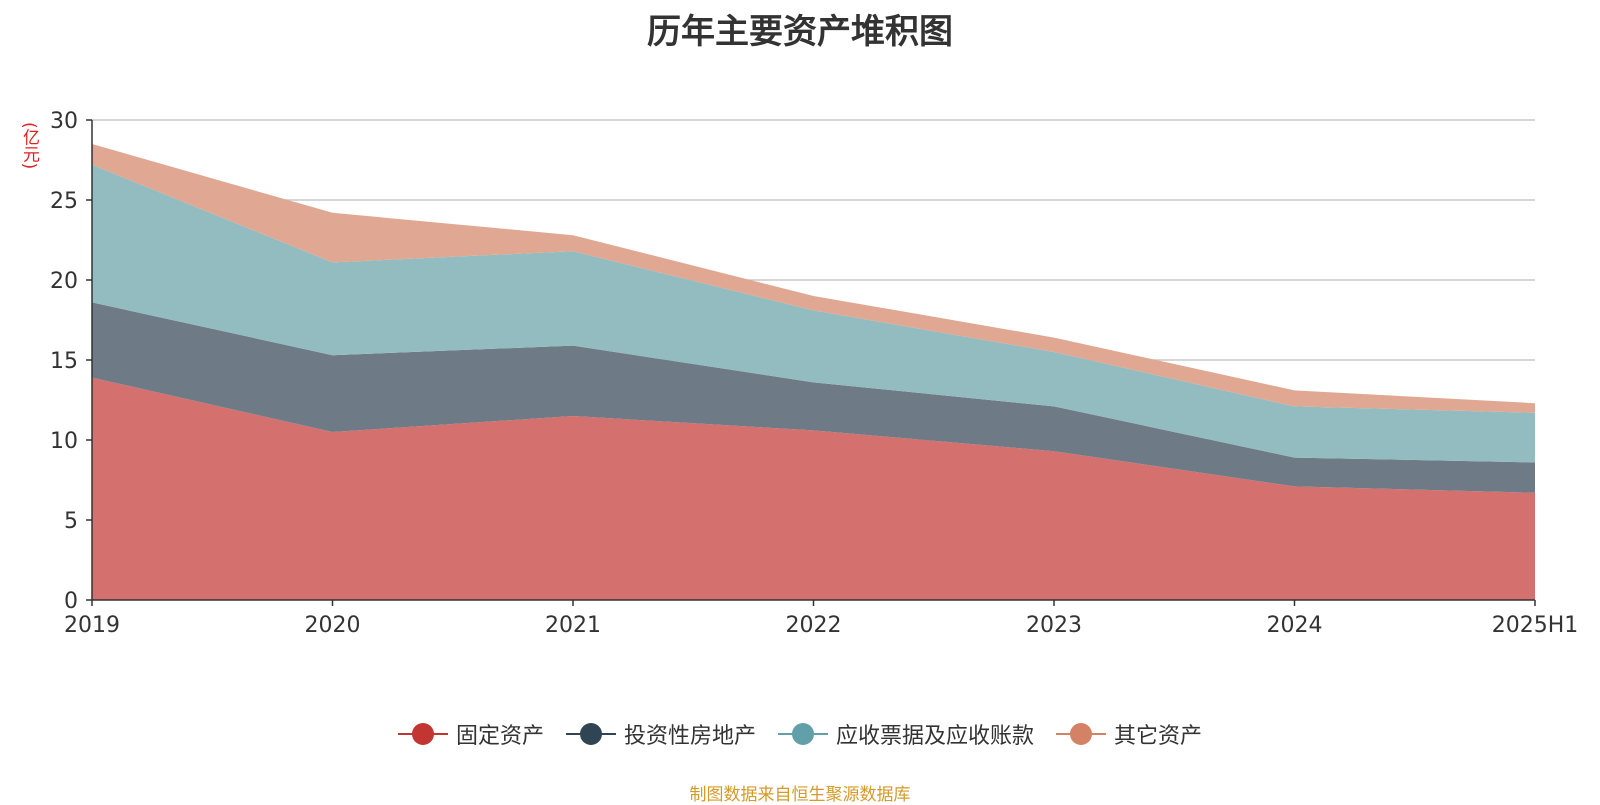 The height and width of the screenshot is (805, 1600). Describe the element at coordinates (64, 281) in the screenshot. I see `y-tick-label-20: 20` at that location.